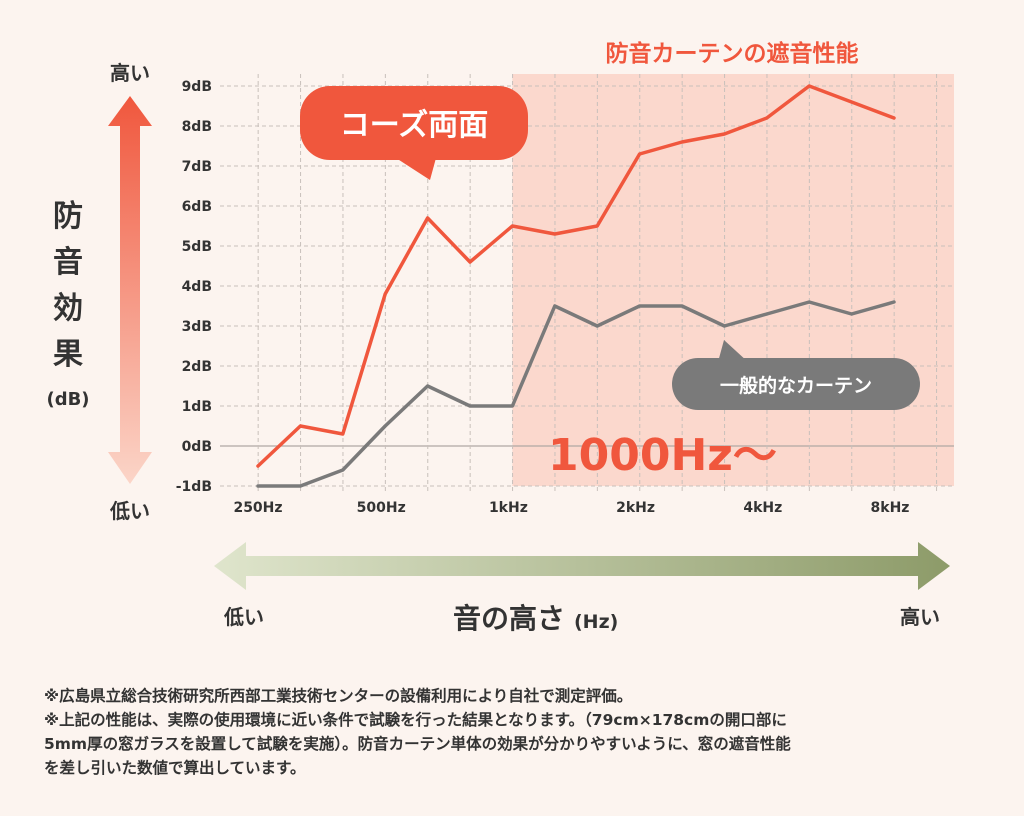 This screenshot has width=1024, height=816. I want to click on y-tick-label: 3dB, so click(197, 327).